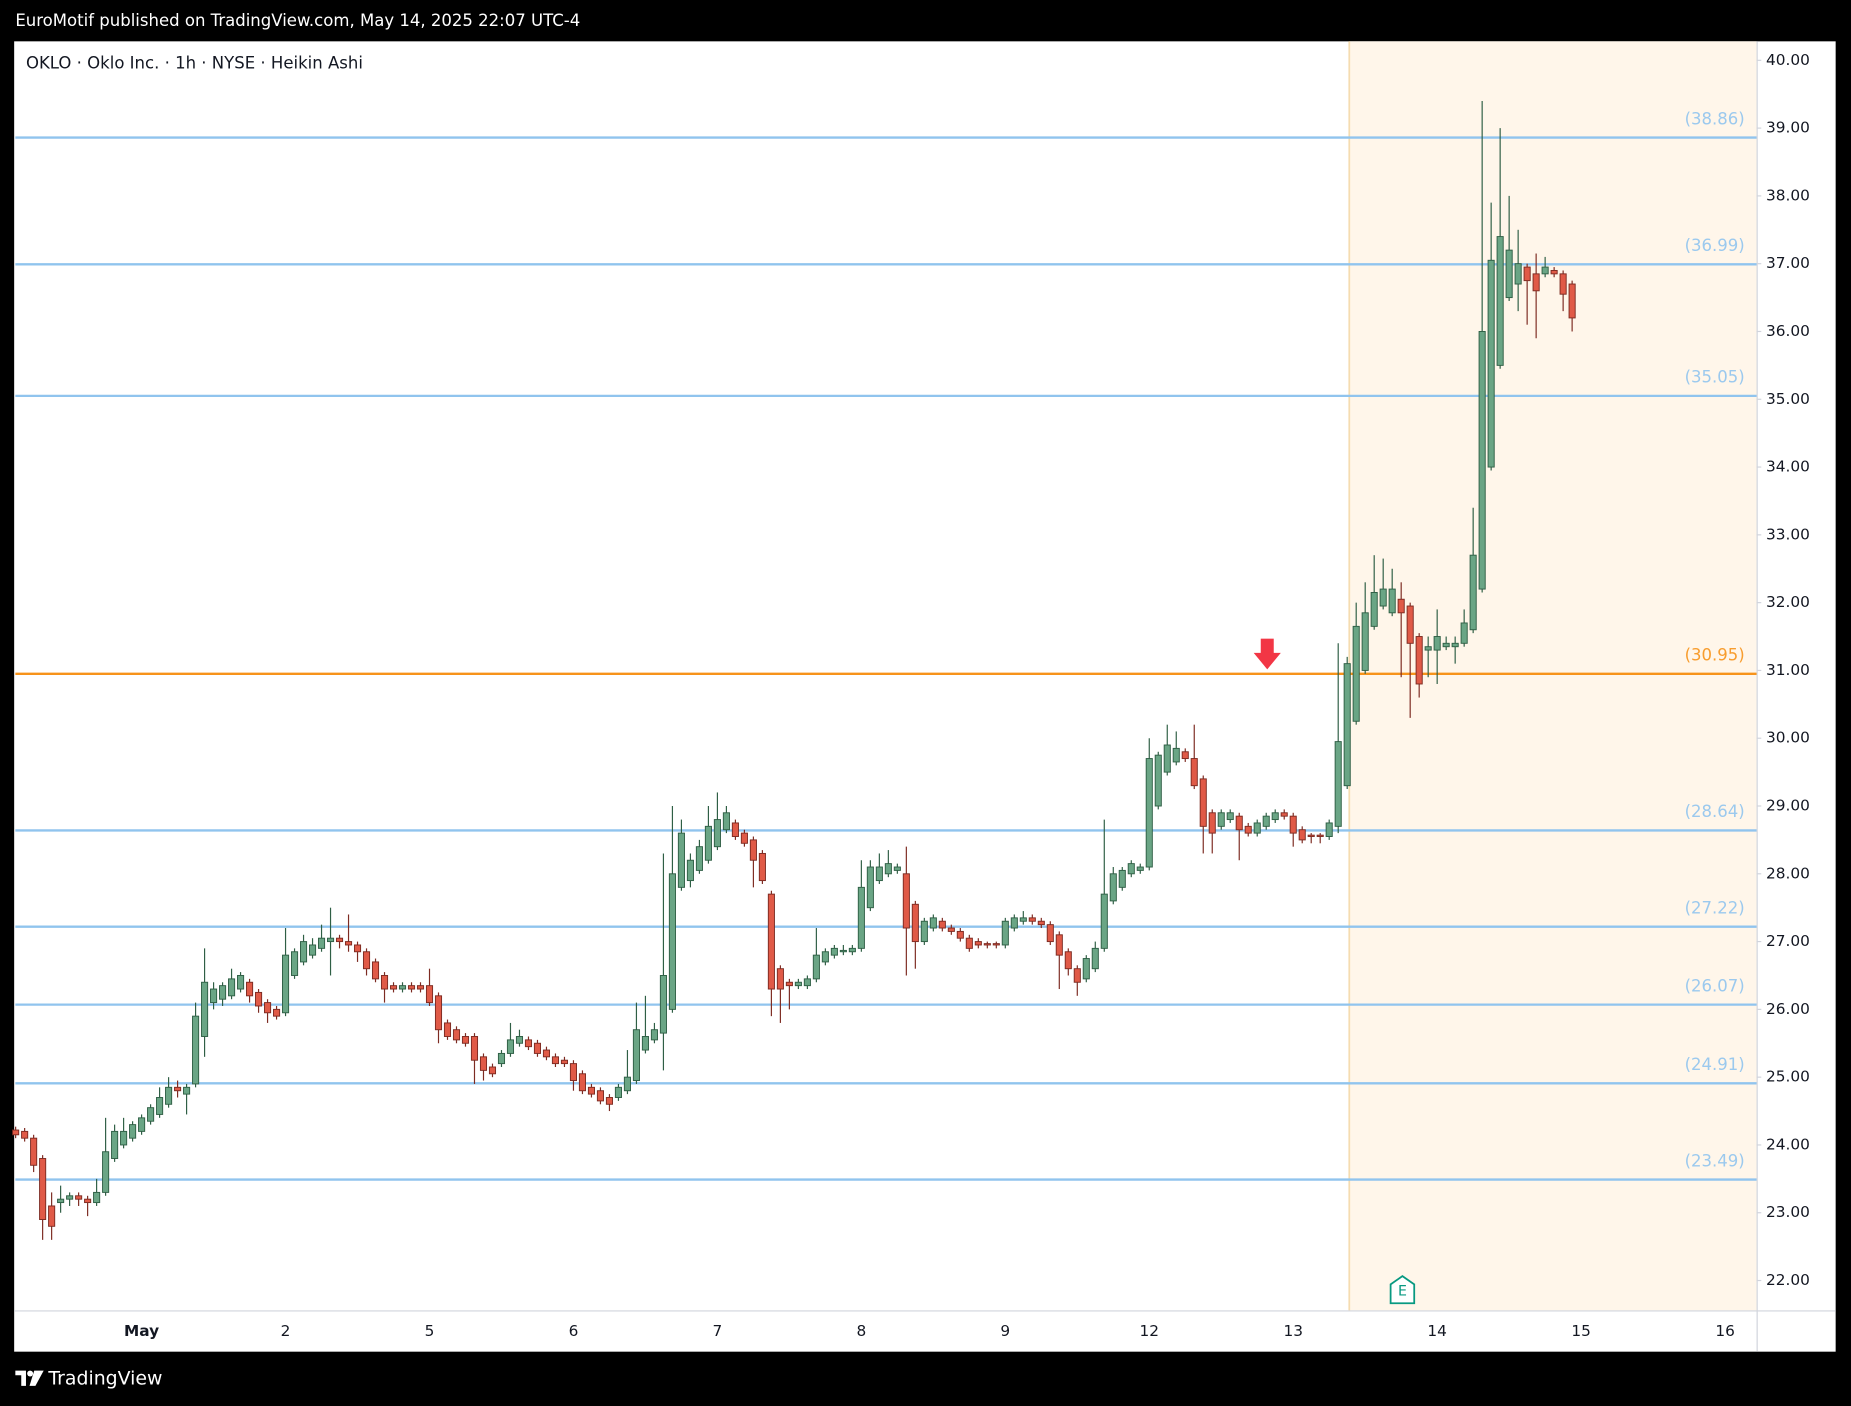 The image size is (1851, 1406). What do you see at coordinates (1788, 1212) in the screenshot?
I see `y-tick-label: 23.00` at bounding box center [1788, 1212].